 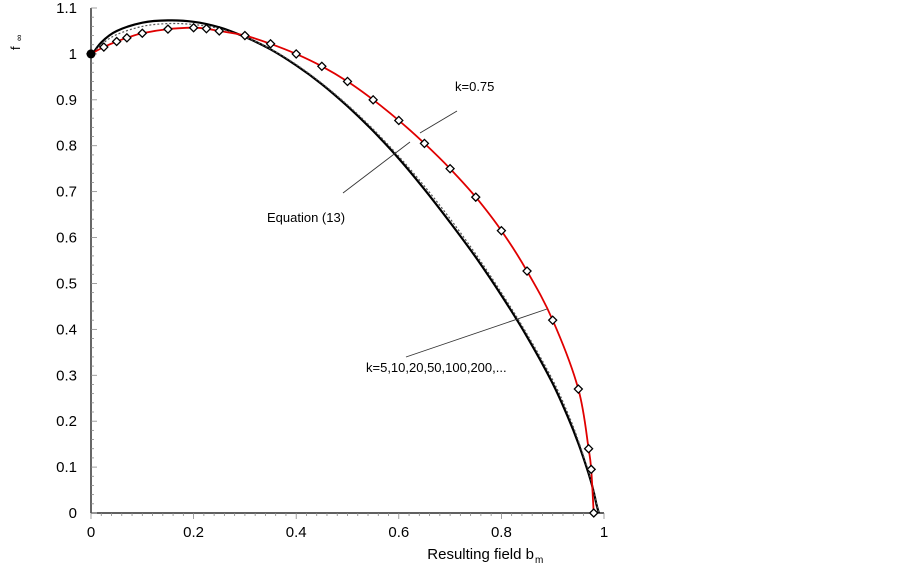 I want to click on y-tick-label: 0.2, so click(x=66, y=421).